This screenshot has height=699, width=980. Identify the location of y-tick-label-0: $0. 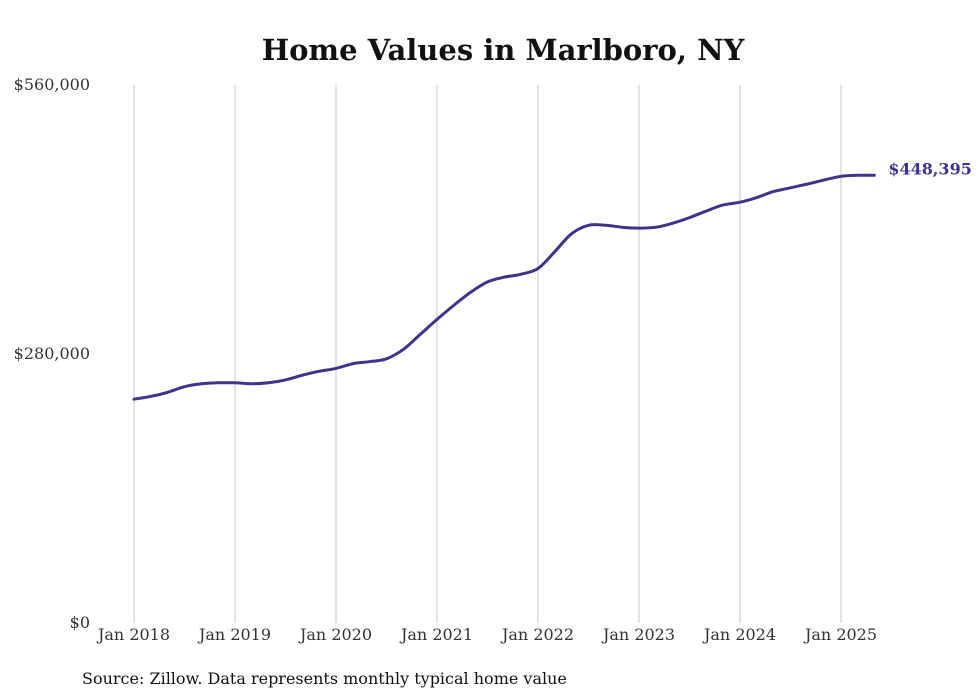
(80, 622).